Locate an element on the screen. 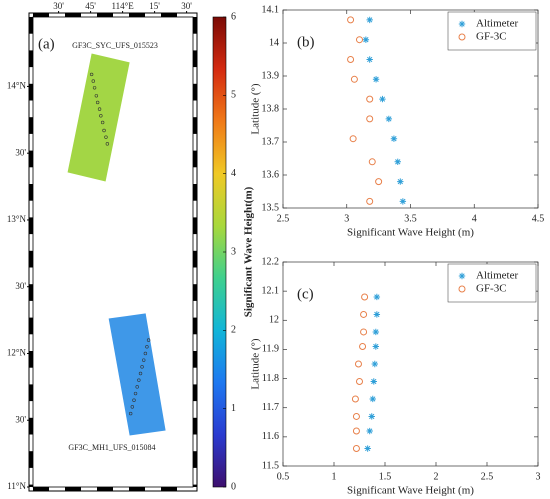  colorbar-tick-label: 0 is located at coordinates (233, 486).